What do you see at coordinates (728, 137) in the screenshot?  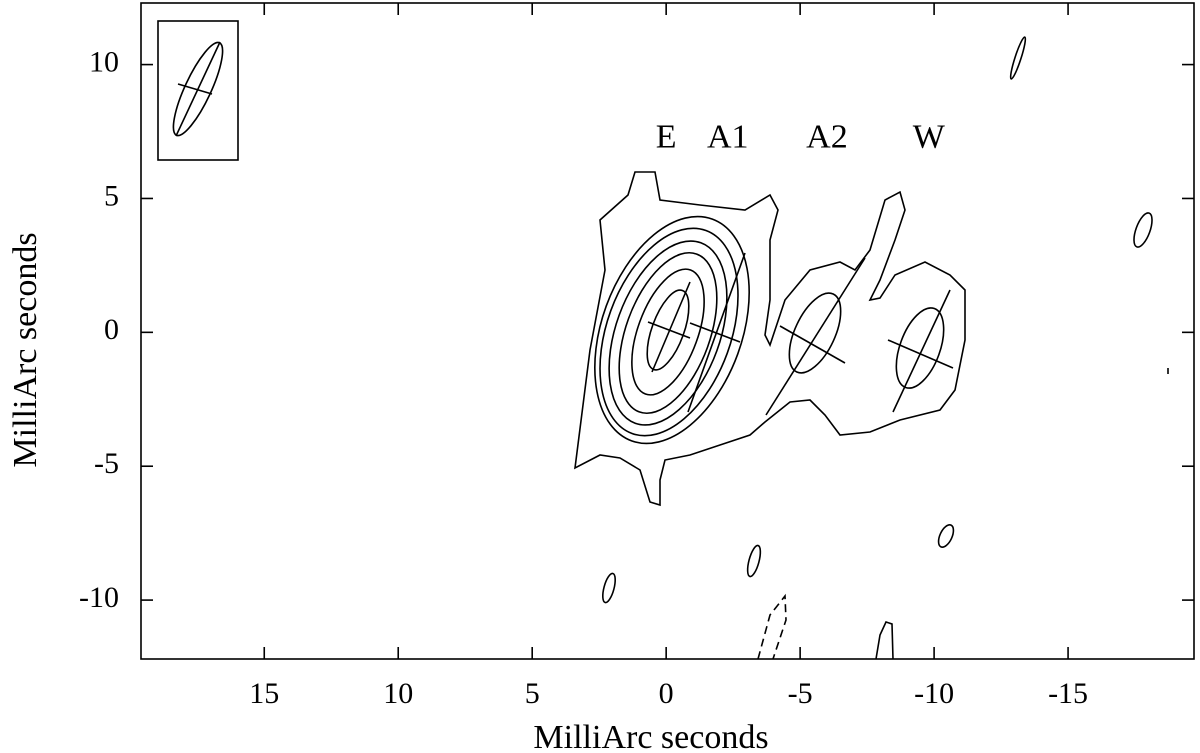 I see `component-label: A1` at bounding box center [728, 137].